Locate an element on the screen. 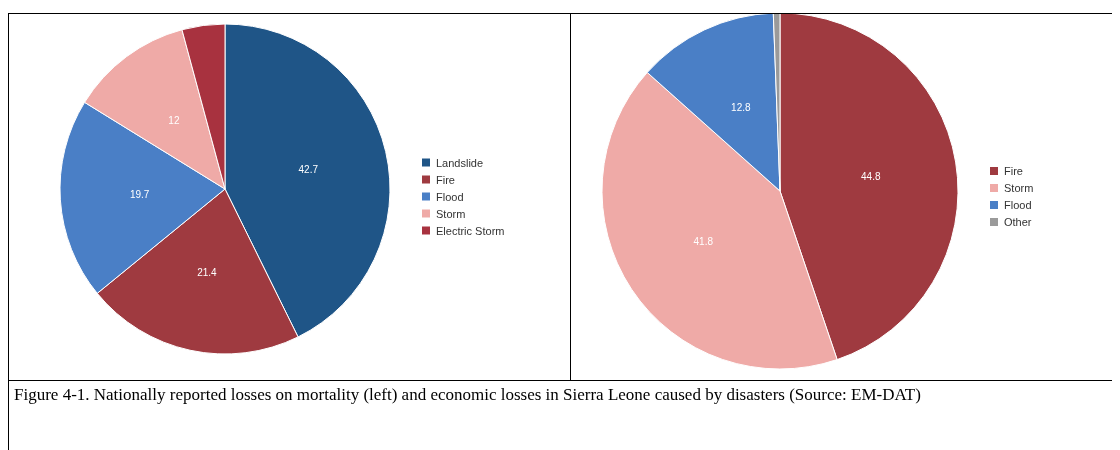 This screenshot has width=1120, height=450. data-label: 44.8 is located at coordinates (871, 176).